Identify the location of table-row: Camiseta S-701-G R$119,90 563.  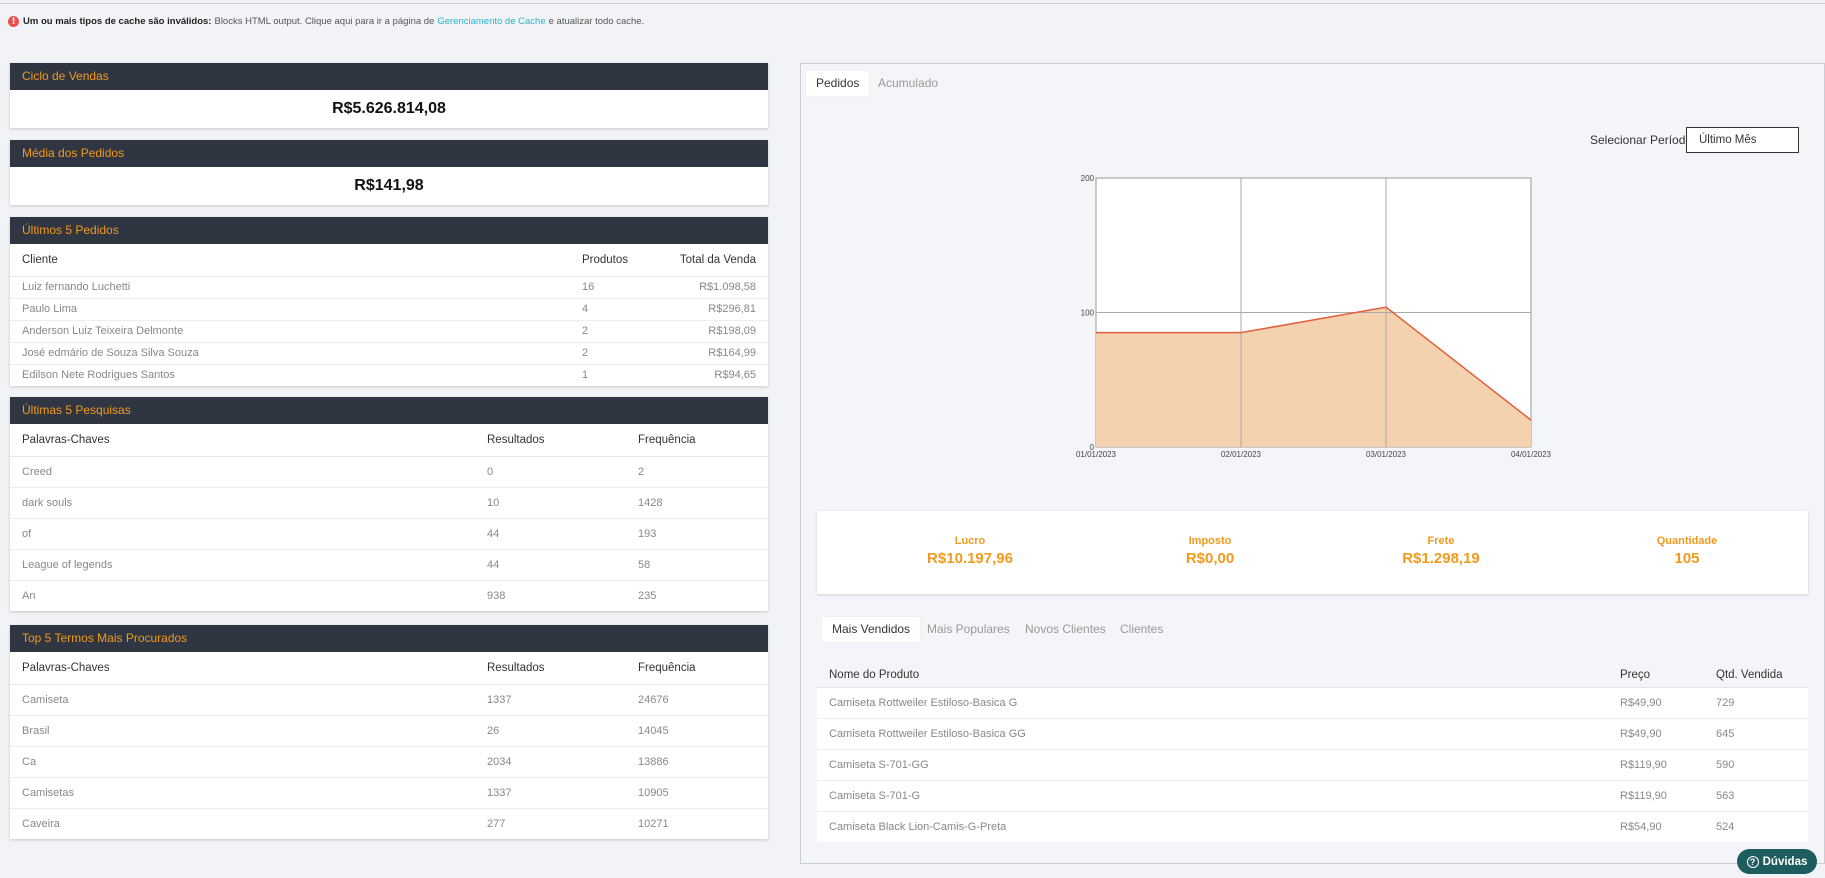
(1312, 795).